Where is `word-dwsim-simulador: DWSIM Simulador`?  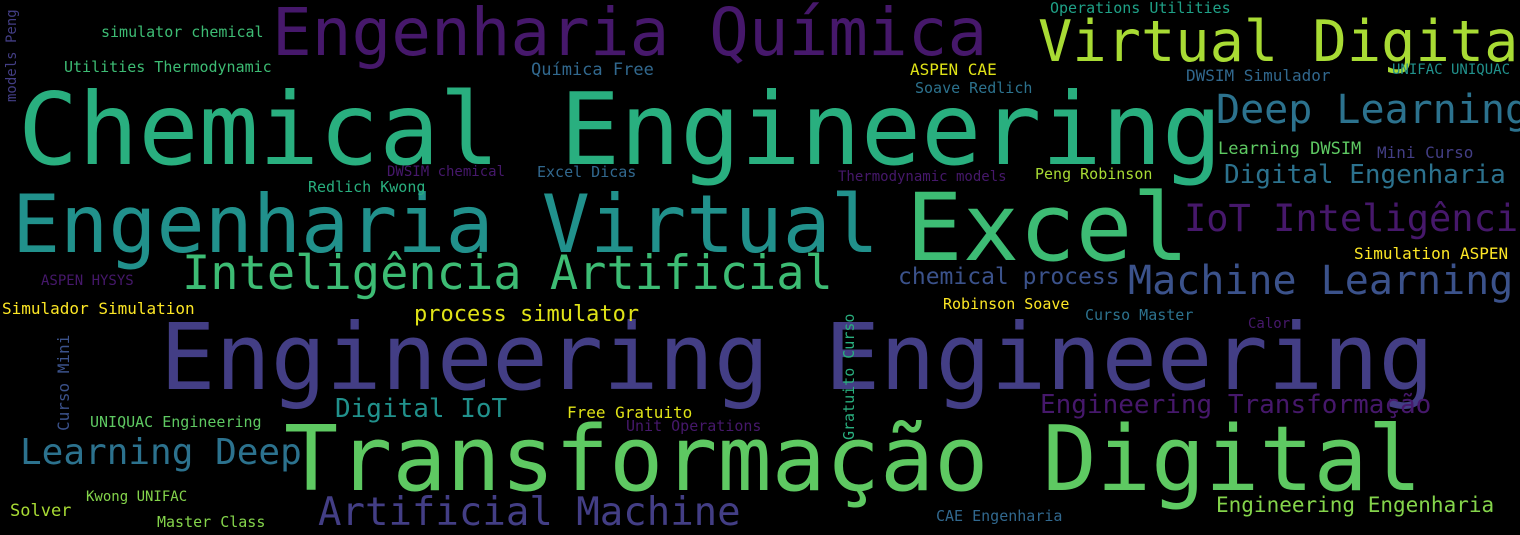
word-dwsim-simulador: DWSIM Simulador is located at coordinates (1258, 75).